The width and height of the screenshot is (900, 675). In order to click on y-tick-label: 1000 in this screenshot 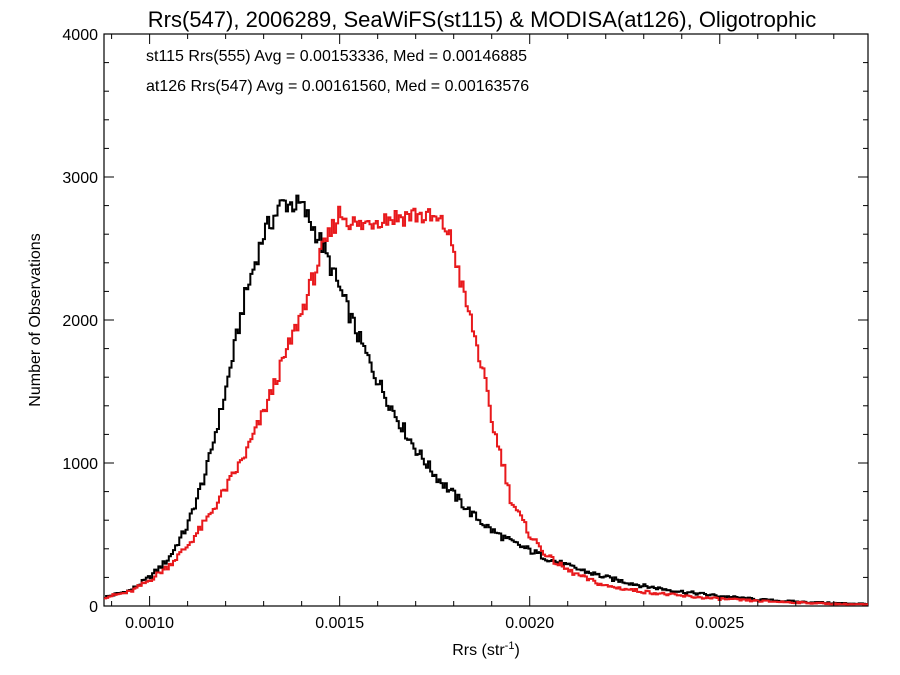, I will do `click(80, 464)`.